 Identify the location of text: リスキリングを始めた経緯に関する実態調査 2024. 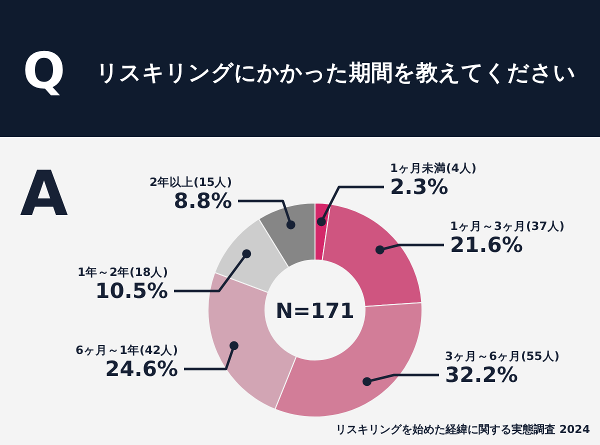
(463, 429).